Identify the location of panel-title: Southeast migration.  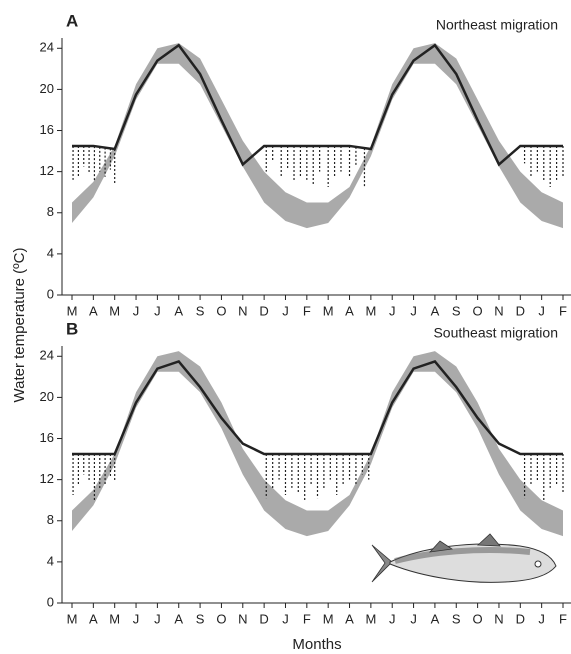
(495, 333).